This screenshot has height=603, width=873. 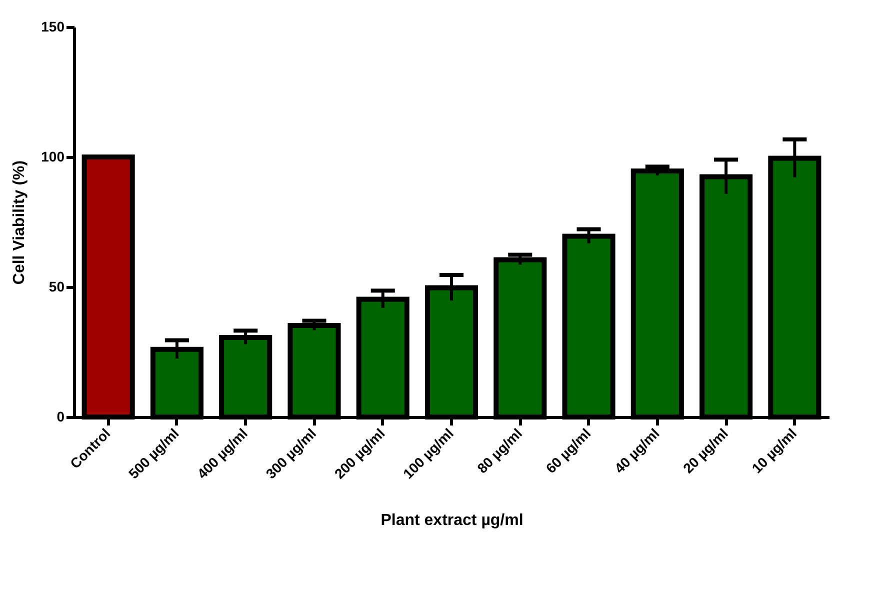 What do you see at coordinates (56, 286) in the screenshot?
I see `y-tick-label: 50` at bounding box center [56, 286].